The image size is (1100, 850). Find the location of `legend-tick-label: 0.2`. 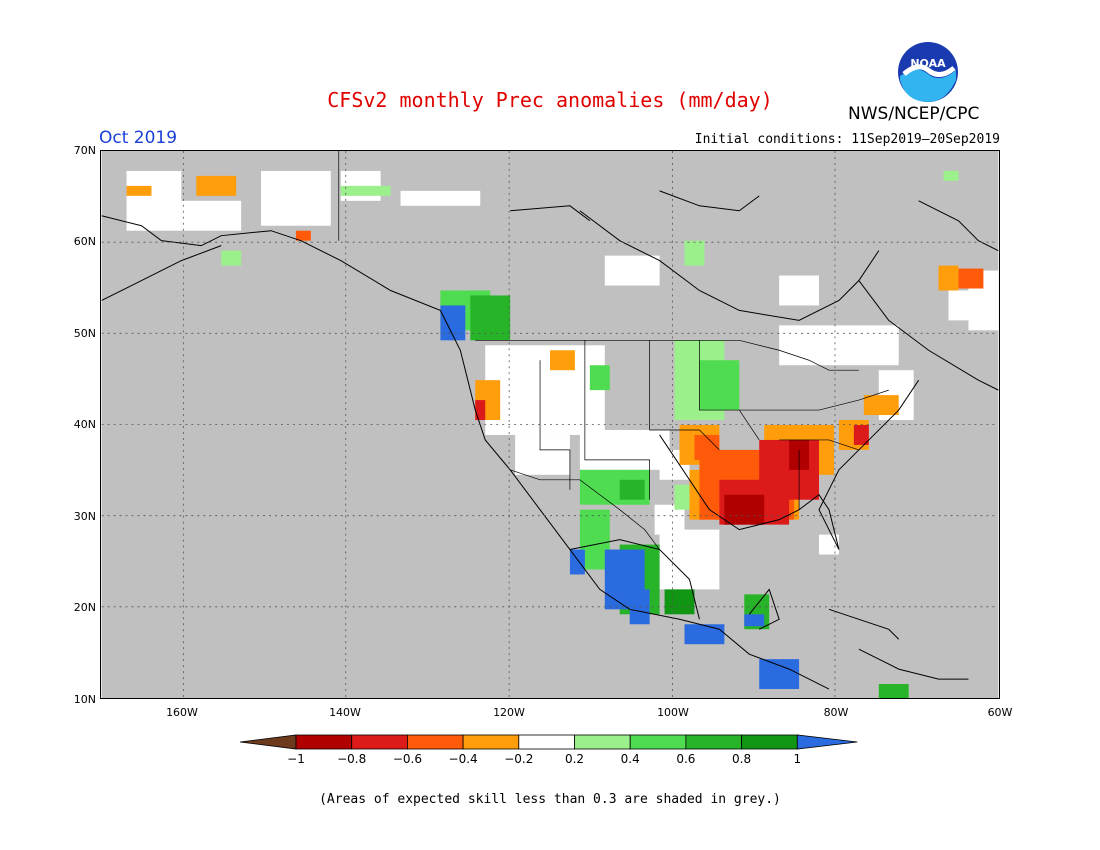

legend-tick-label: 0.2 is located at coordinates (574, 759).